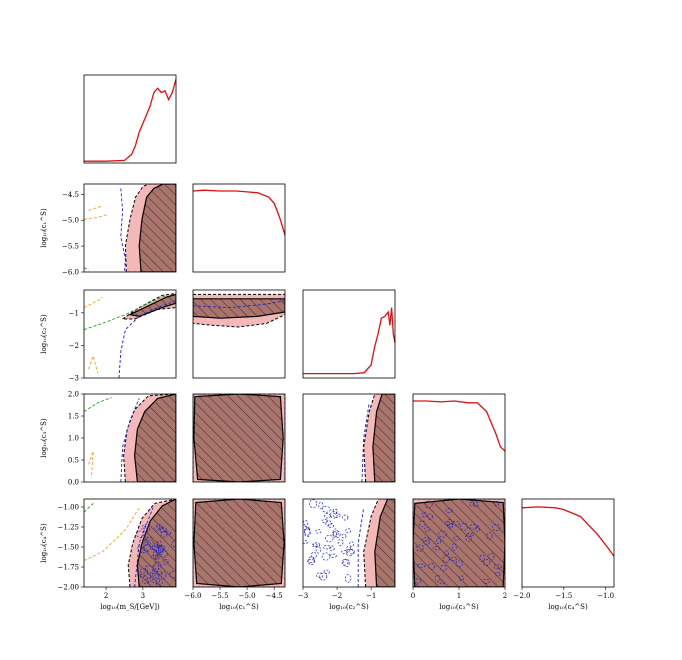 This screenshot has height=660, width=682. What do you see at coordinates (89, 508) in the screenshot?
I see `green-contour` at bounding box center [89, 508].